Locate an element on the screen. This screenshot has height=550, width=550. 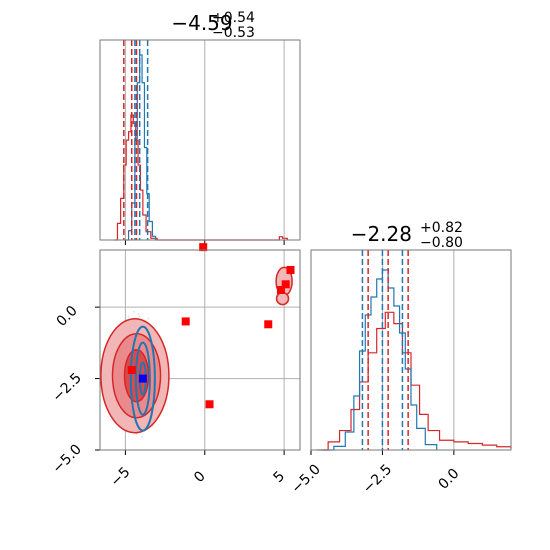
title-param0: −4.59 is located at coordinates (201, 23).